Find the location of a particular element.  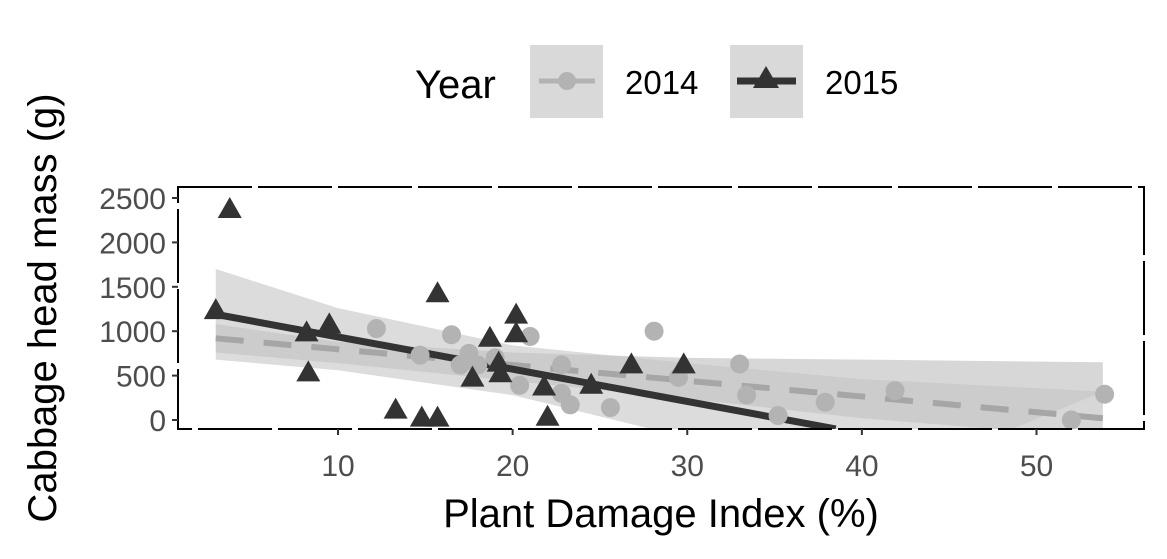

y-tick-label-2500: 2500 is located at coordinates (132, 199).